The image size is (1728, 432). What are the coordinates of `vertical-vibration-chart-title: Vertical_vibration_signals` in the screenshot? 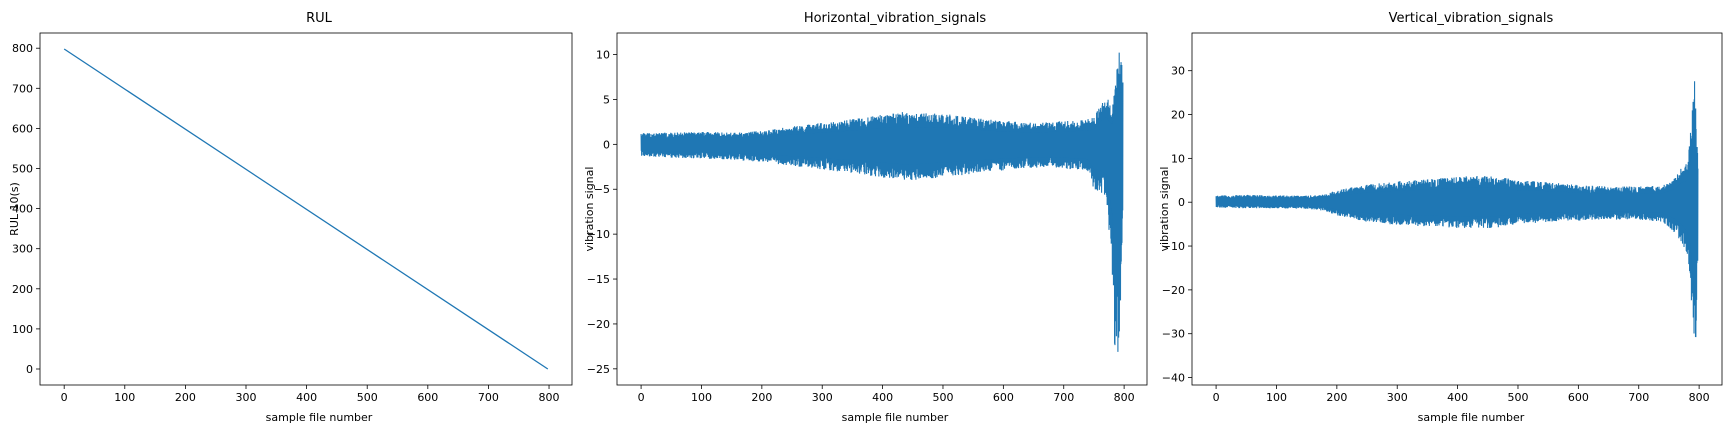 It's located at (1471, 18).